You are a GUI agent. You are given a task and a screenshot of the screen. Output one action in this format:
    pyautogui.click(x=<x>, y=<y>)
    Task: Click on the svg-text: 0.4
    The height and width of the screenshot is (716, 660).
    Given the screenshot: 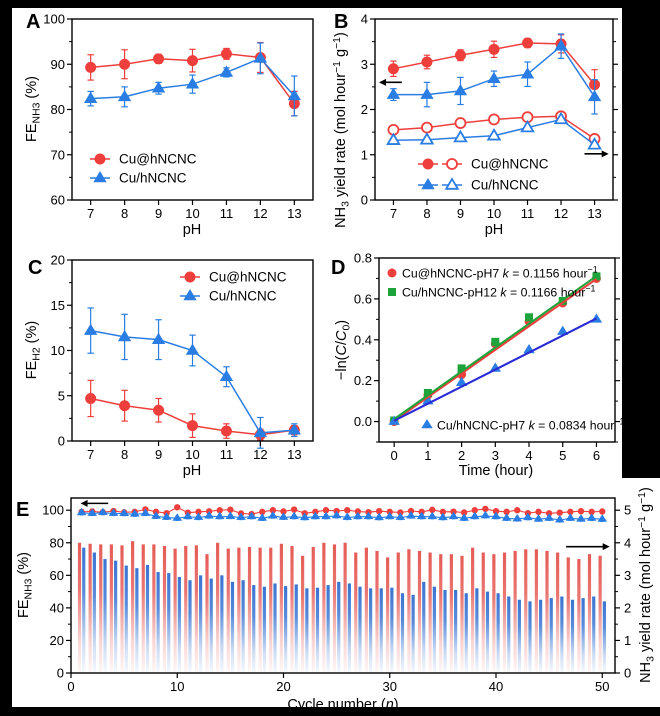 What is the action you would take?
    pyautogui.click(x=363, y=339)
    